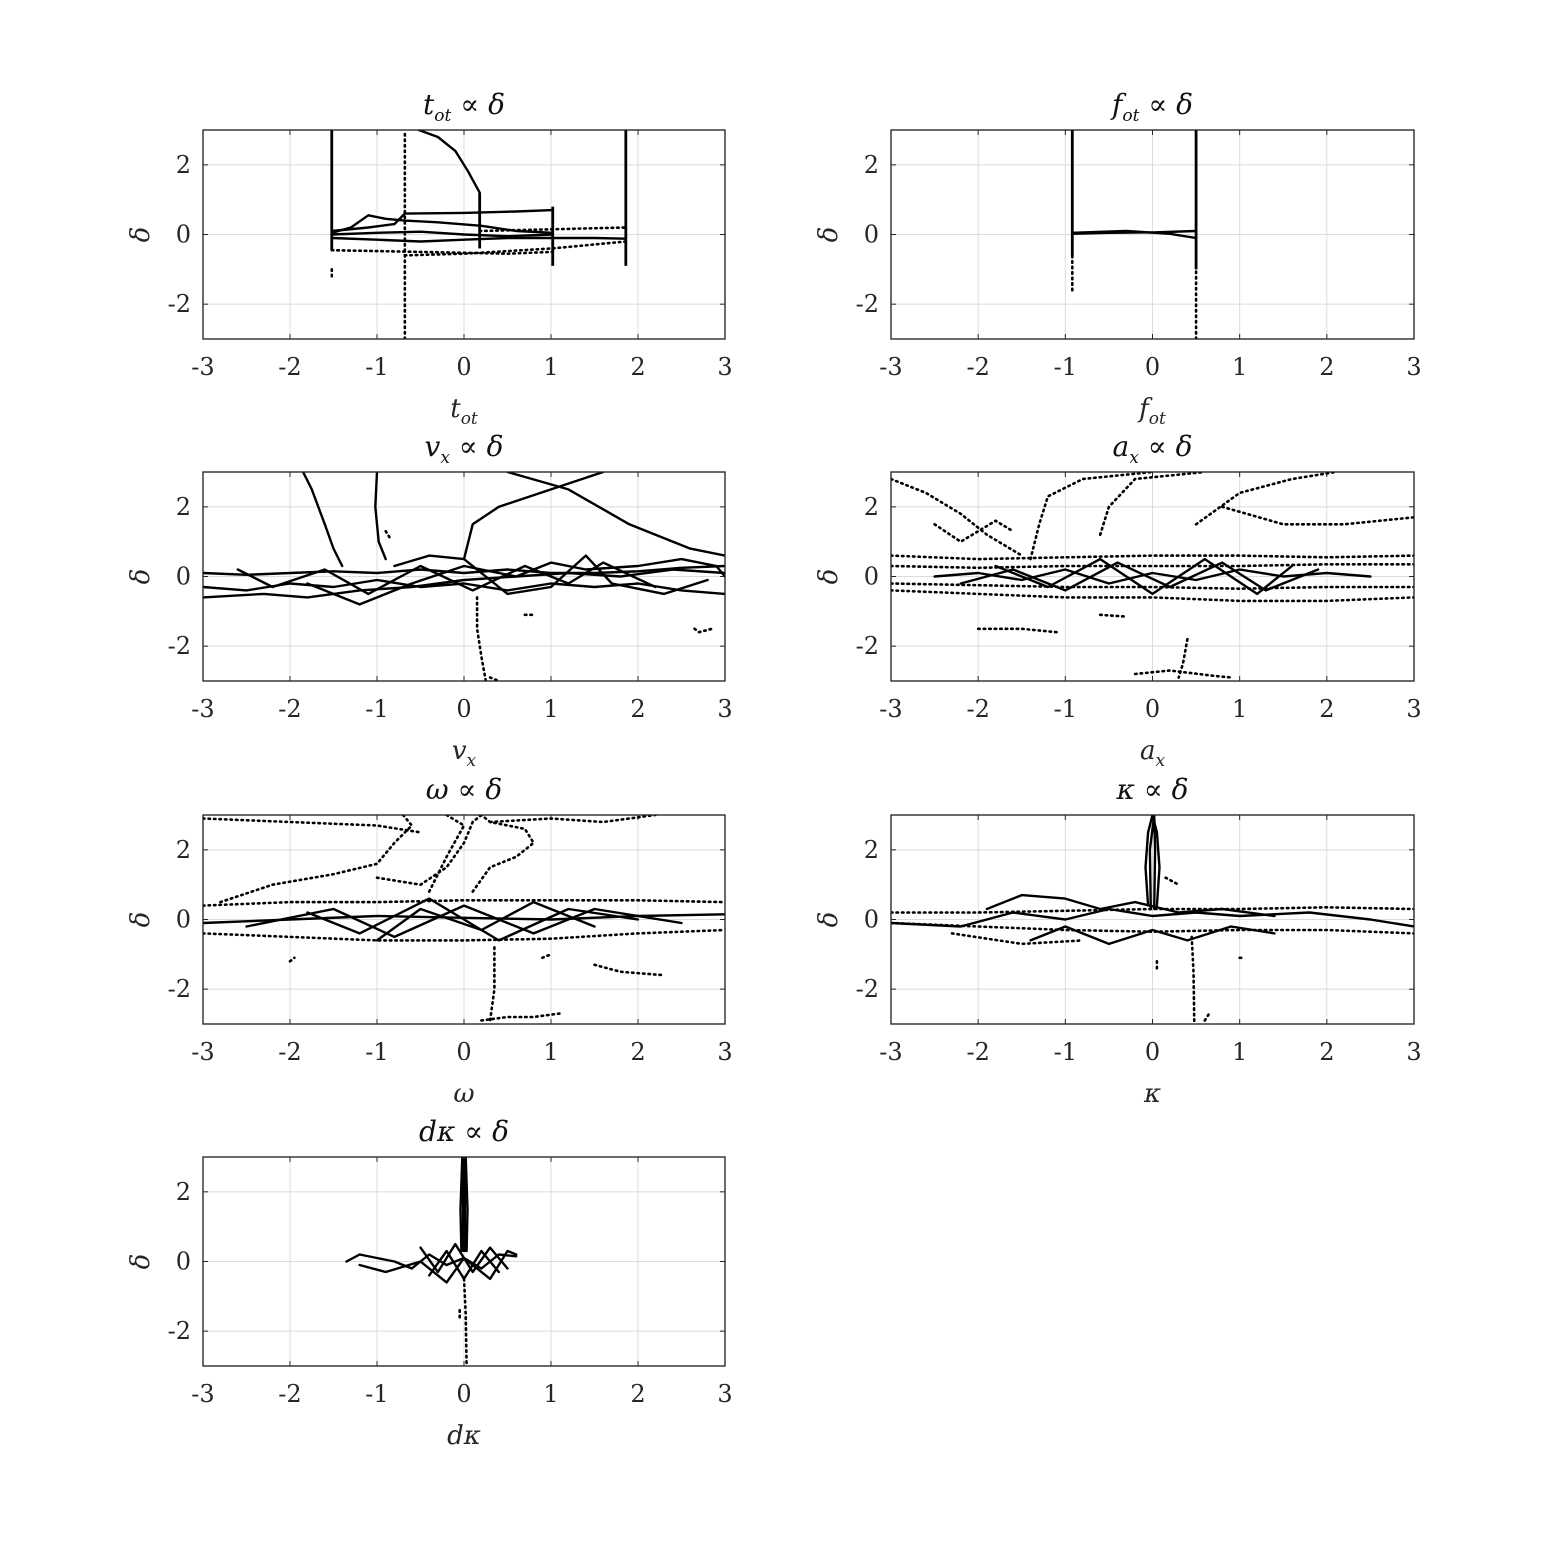 The height and width of the screenshot is (1563, 1563). Describe the element at coordinates (464, 753) in the screenshot. I see `x-axis-label: vx` at that location.